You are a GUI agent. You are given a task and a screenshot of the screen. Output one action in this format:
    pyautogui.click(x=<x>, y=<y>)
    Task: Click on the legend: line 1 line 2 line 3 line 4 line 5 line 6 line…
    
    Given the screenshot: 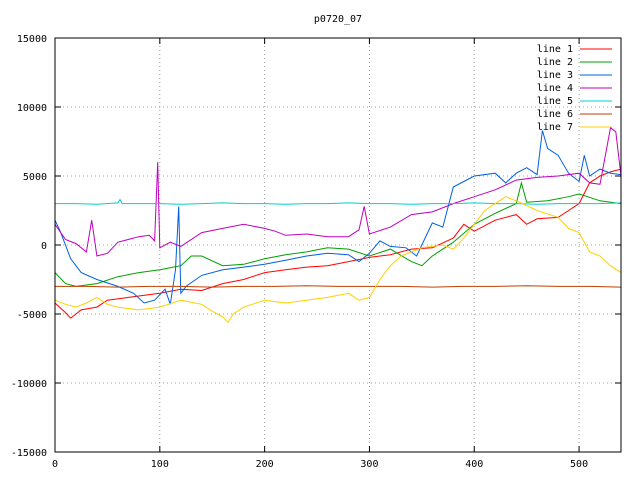 What is the action you would take?
    pyautogui.click(x=574, y=88)
    